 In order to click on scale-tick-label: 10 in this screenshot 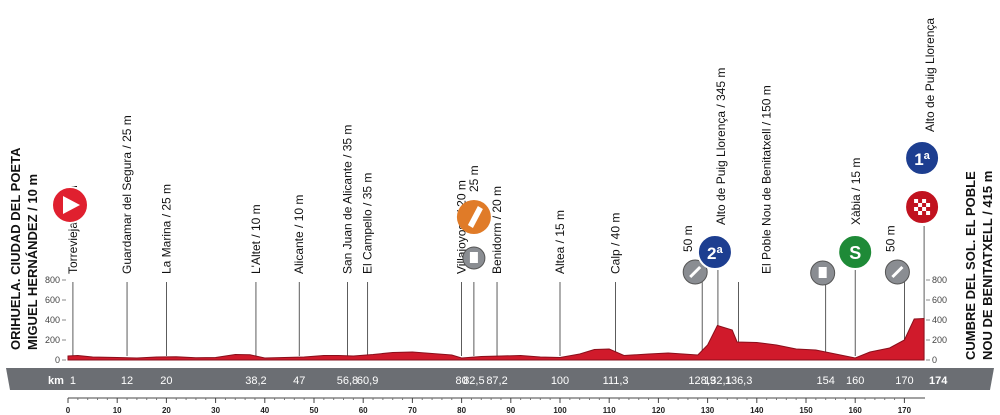, I will do `click(117, 410)`.